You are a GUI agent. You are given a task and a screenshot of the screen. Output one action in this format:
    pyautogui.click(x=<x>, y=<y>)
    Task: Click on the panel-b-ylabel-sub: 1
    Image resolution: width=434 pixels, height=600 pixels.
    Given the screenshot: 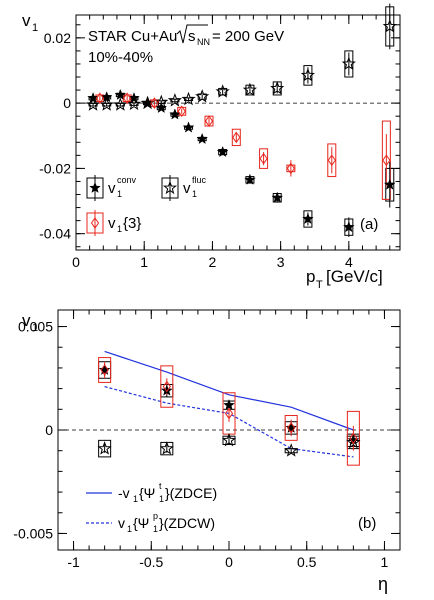 What is the action you would take?
    pyautogui.click(x=35, y=328)
    